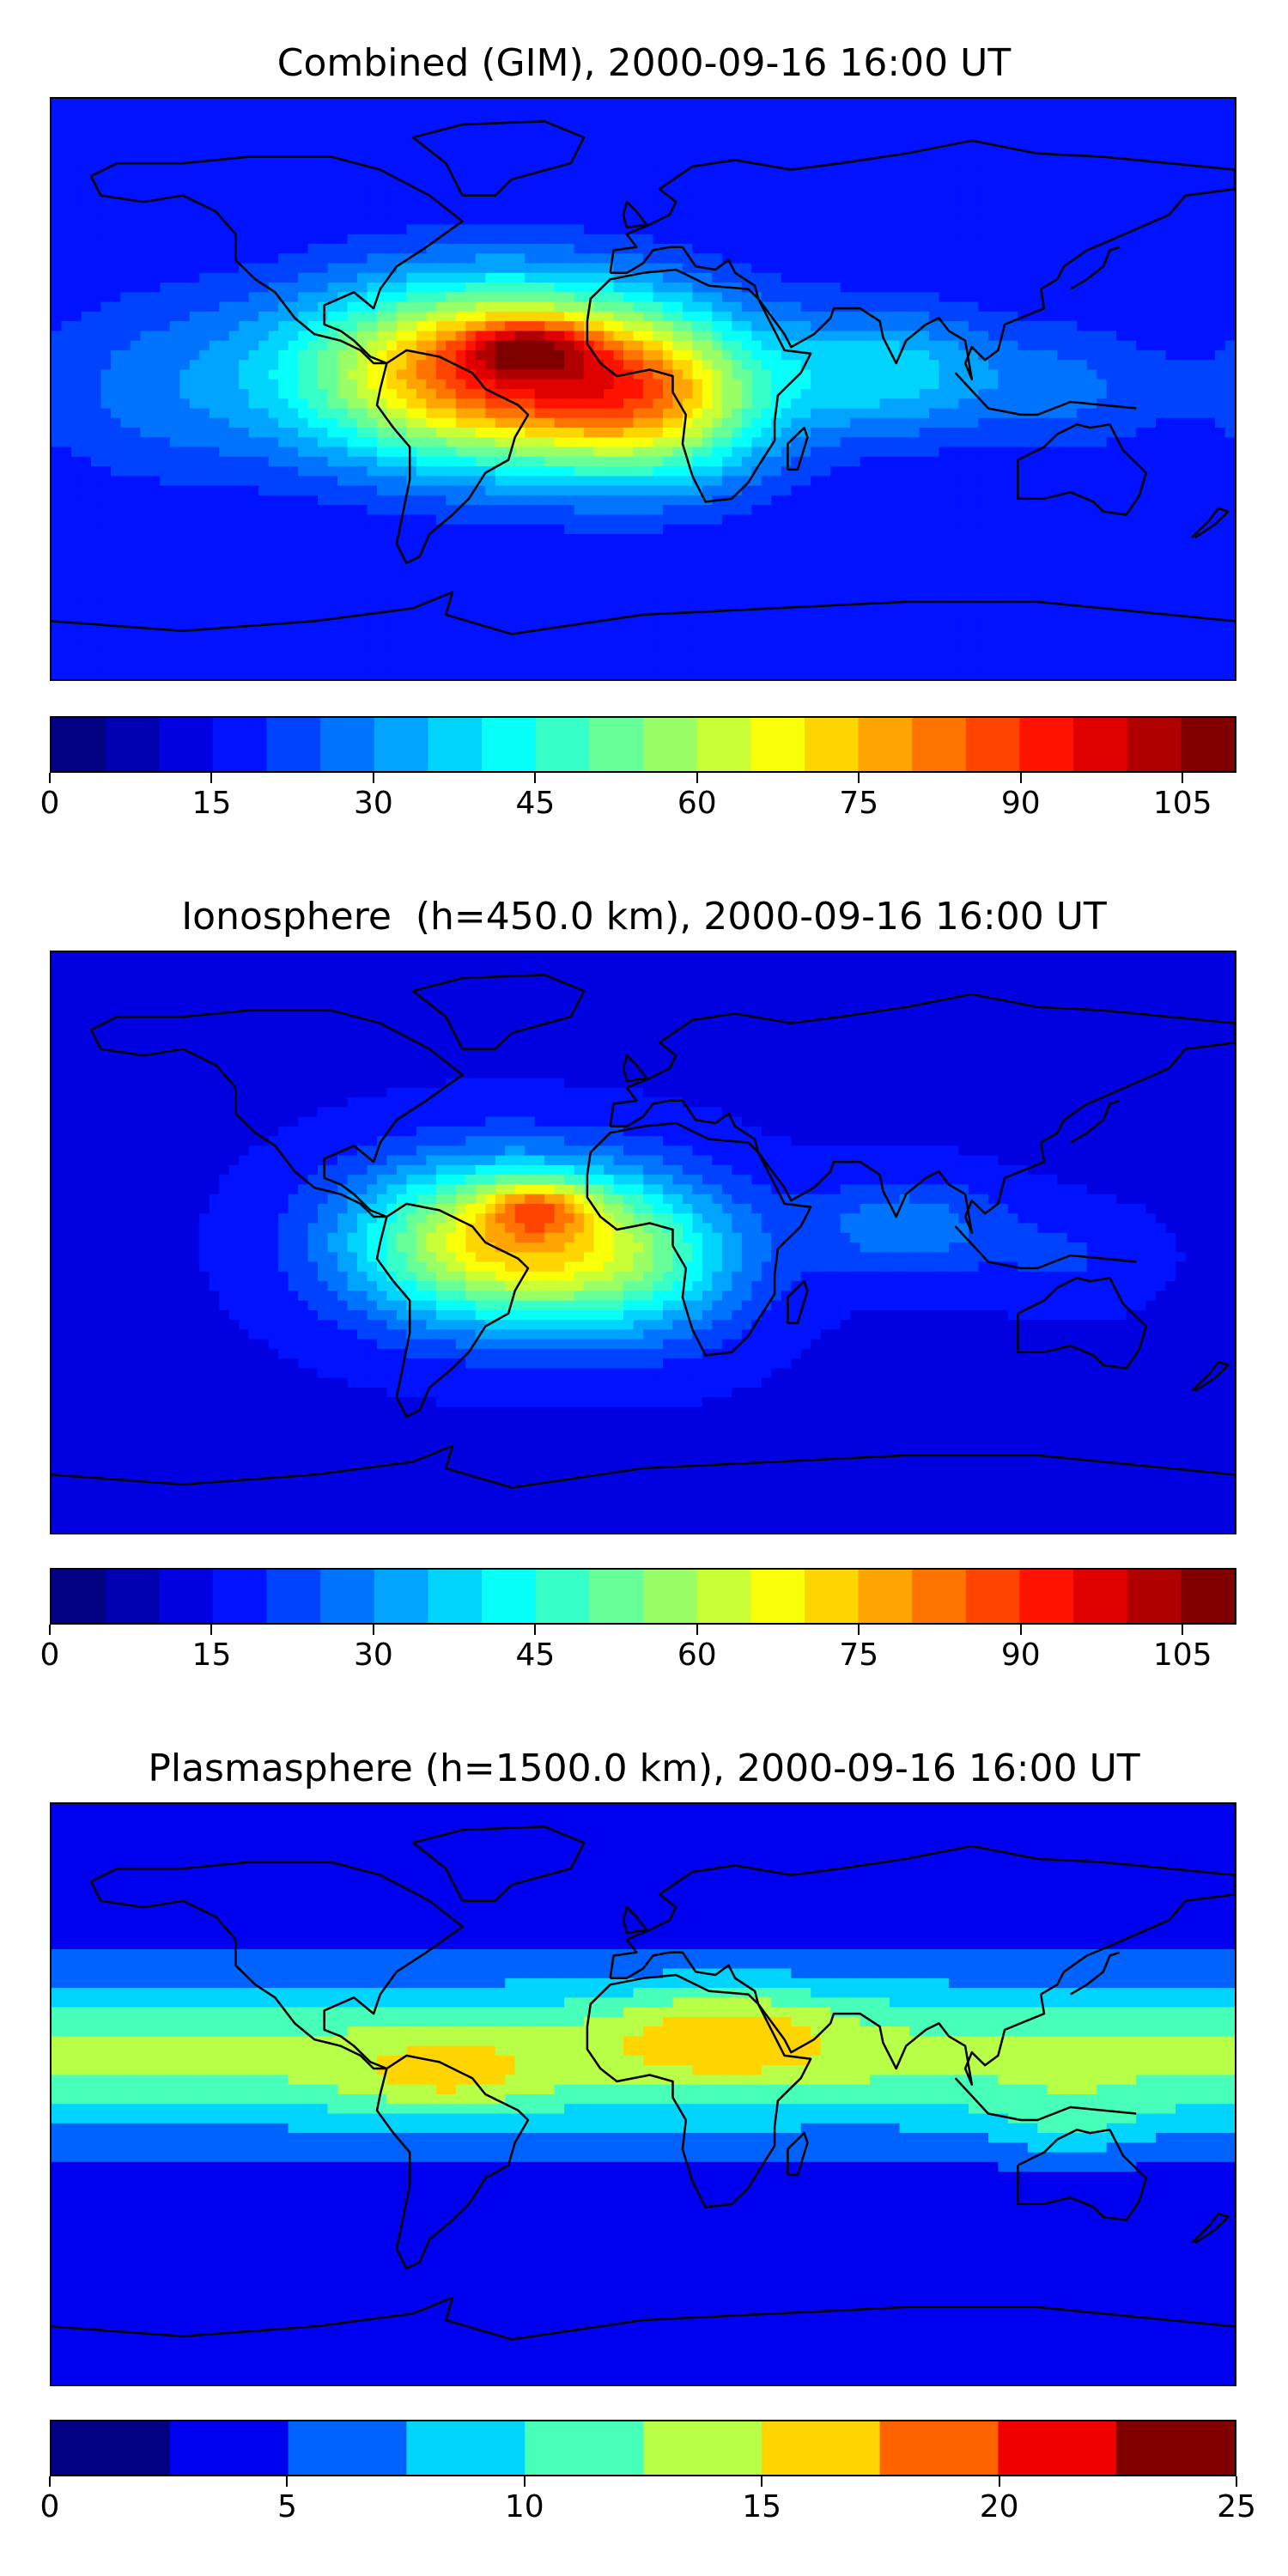 This screenshot has height=2576, width=1288. I want to click on coastline-australia, so click(1082, 470).